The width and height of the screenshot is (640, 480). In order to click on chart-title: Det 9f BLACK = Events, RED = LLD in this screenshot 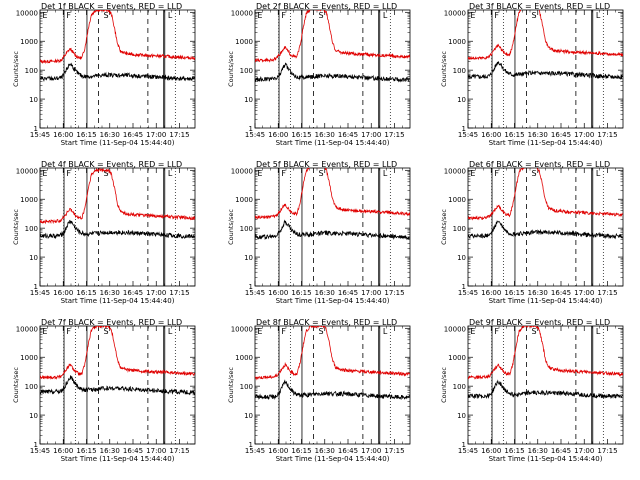, I will do `click(539, 322)`.